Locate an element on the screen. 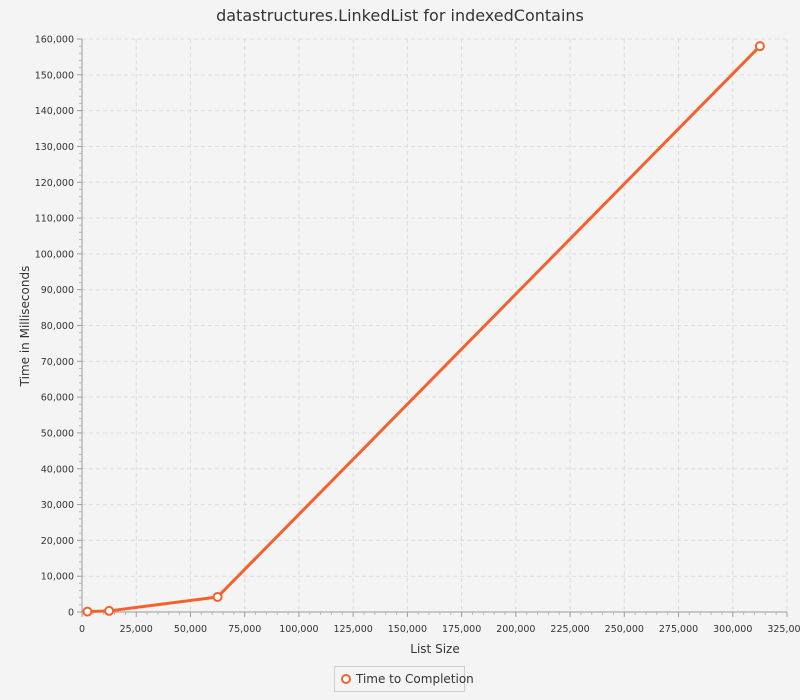  x-tick-label: 0 is located at coordinates (82, 629).